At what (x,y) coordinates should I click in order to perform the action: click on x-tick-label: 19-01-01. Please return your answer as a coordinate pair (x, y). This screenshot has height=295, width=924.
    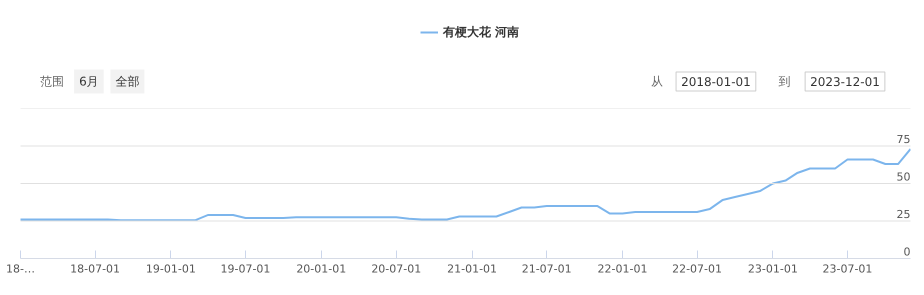
    Looking at the image, I should click on (171, 269).